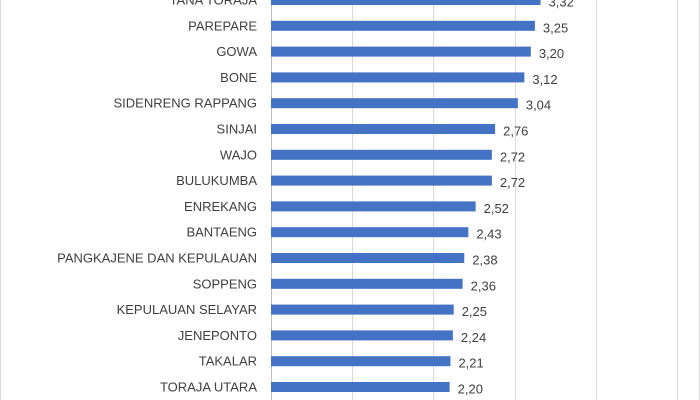  Describe the element at coordinates (381, 180) in the screenshot. I see `bar-bulukumba` at that location.